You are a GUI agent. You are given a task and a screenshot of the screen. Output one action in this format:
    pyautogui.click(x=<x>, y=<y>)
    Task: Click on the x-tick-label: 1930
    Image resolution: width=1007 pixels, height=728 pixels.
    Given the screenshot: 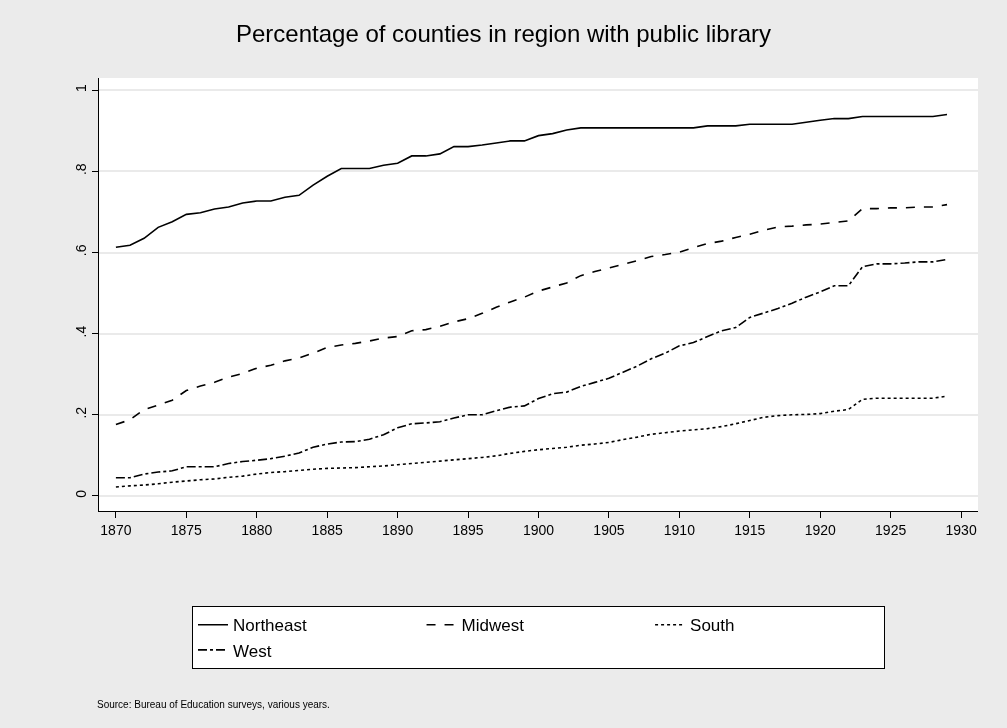 What is the action you would take?
    pyautogui.click(x=961, y=529)
    